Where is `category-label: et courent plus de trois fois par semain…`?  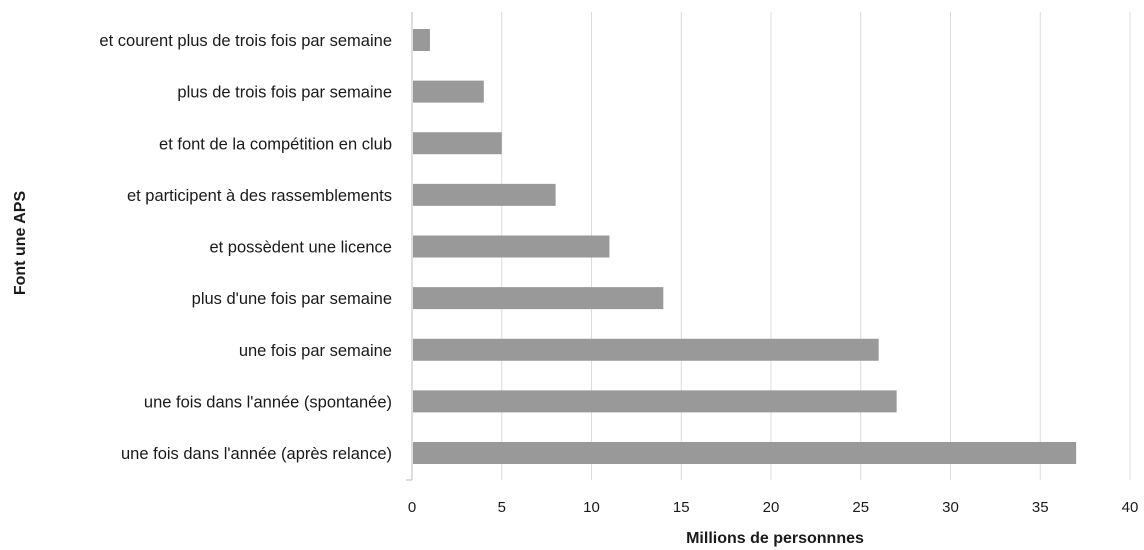 category-label: et courent plus de trois fois par semain… is located at coordinates (245, 41).